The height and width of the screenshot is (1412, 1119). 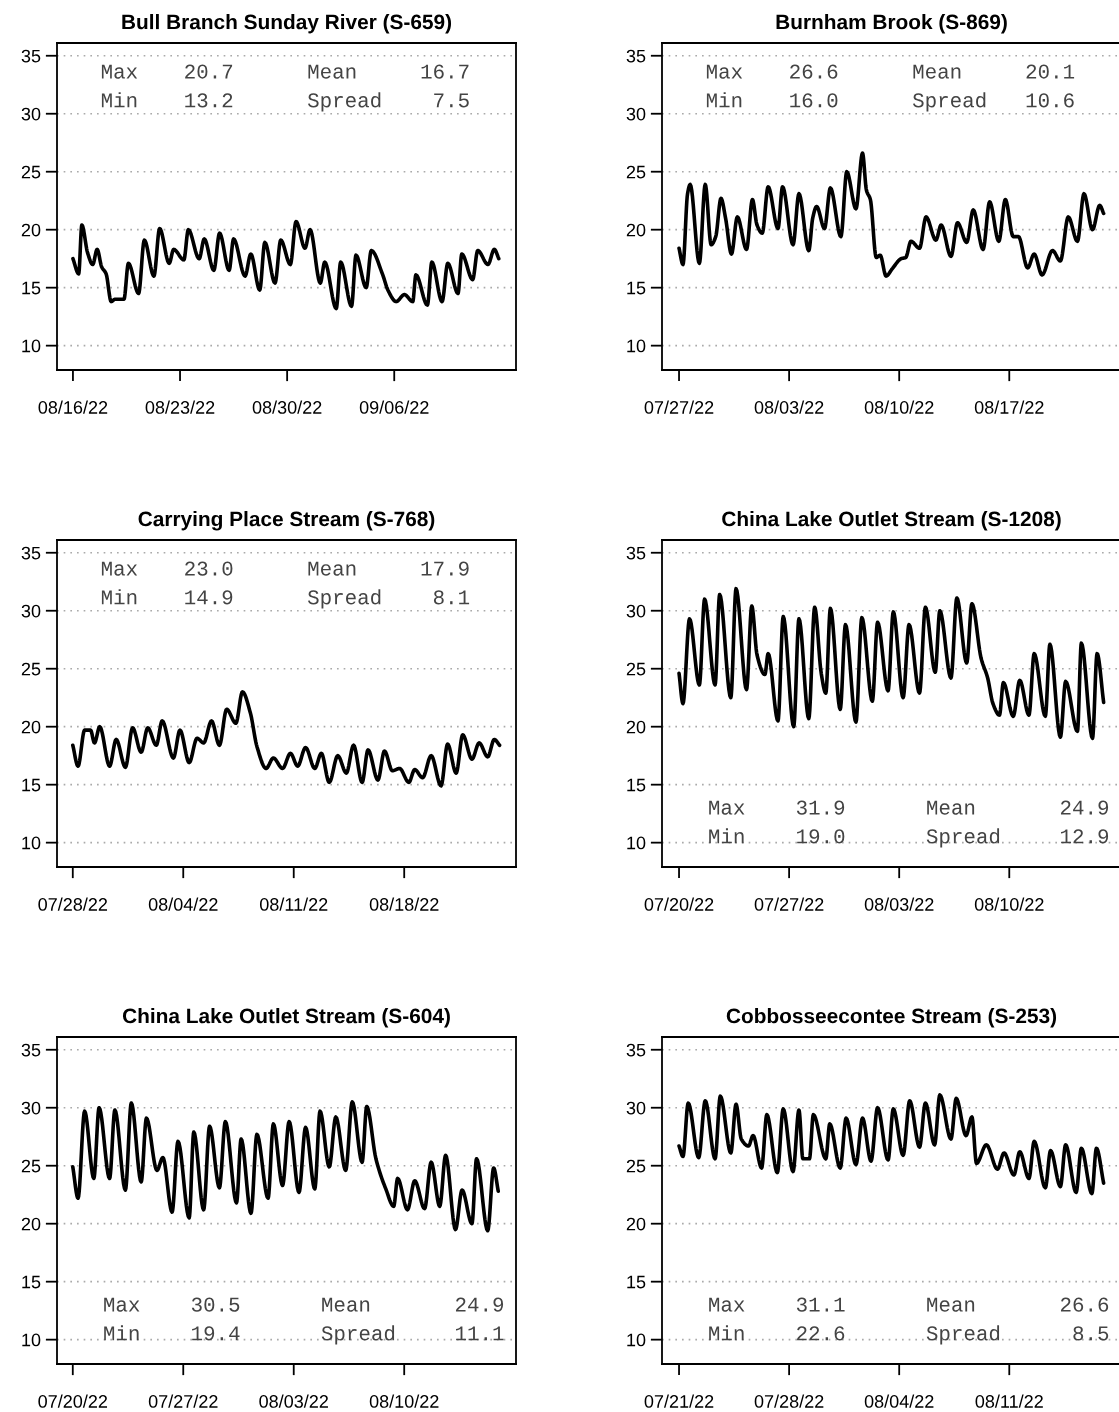 What do you see at coordinates (394, 407) in the screenshot?
I see `x-tick-label: 09/06/22` at bounding box center [394, 407].